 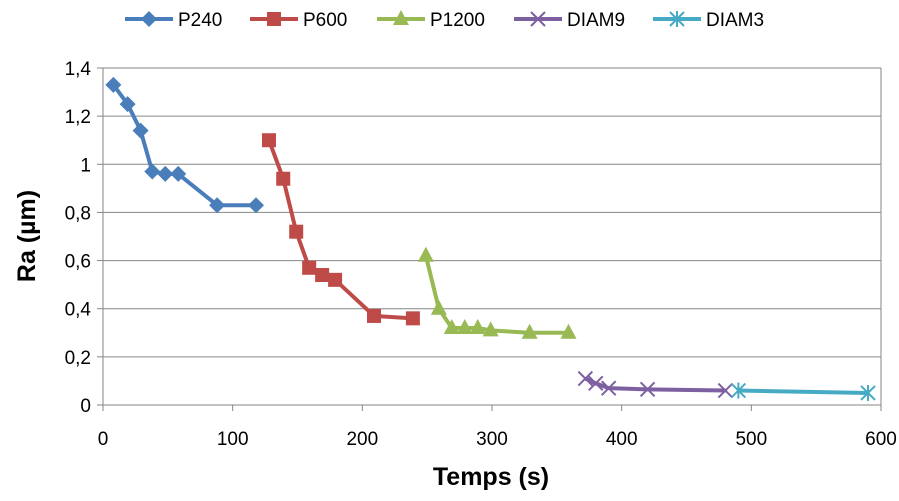 What do you see at coordinates (496, 295) in the screenshot?
I see `series-line-p1200` at bounding box center [496, 295].